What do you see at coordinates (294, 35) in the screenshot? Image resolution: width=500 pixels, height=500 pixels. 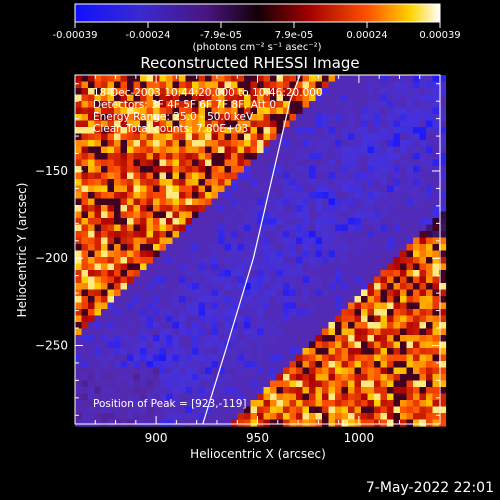 I see `colorbar-tick-label: 7.9e-05` at bounding box center [294, 35].